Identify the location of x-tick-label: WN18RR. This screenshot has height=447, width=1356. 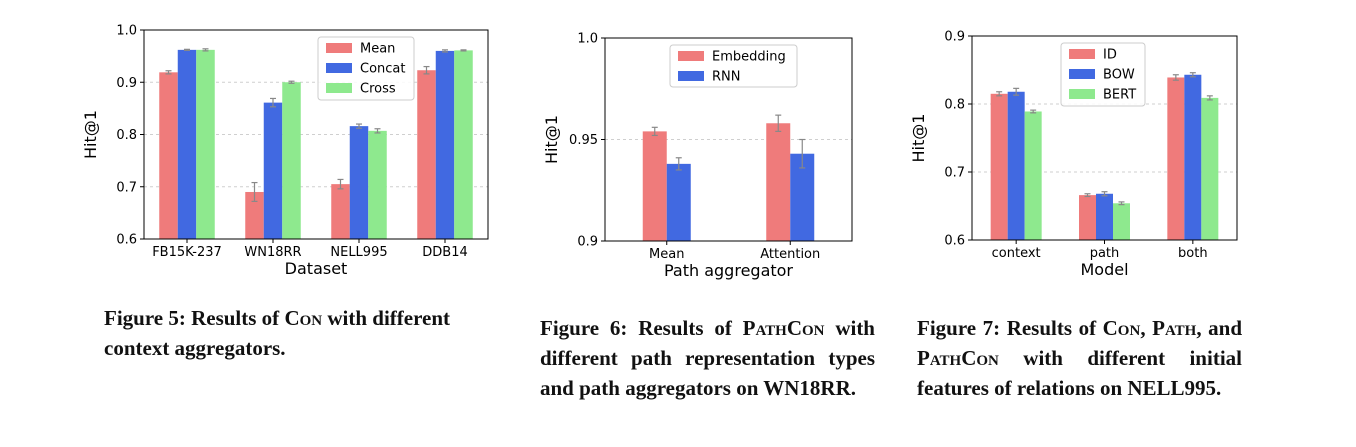
(272, 252).